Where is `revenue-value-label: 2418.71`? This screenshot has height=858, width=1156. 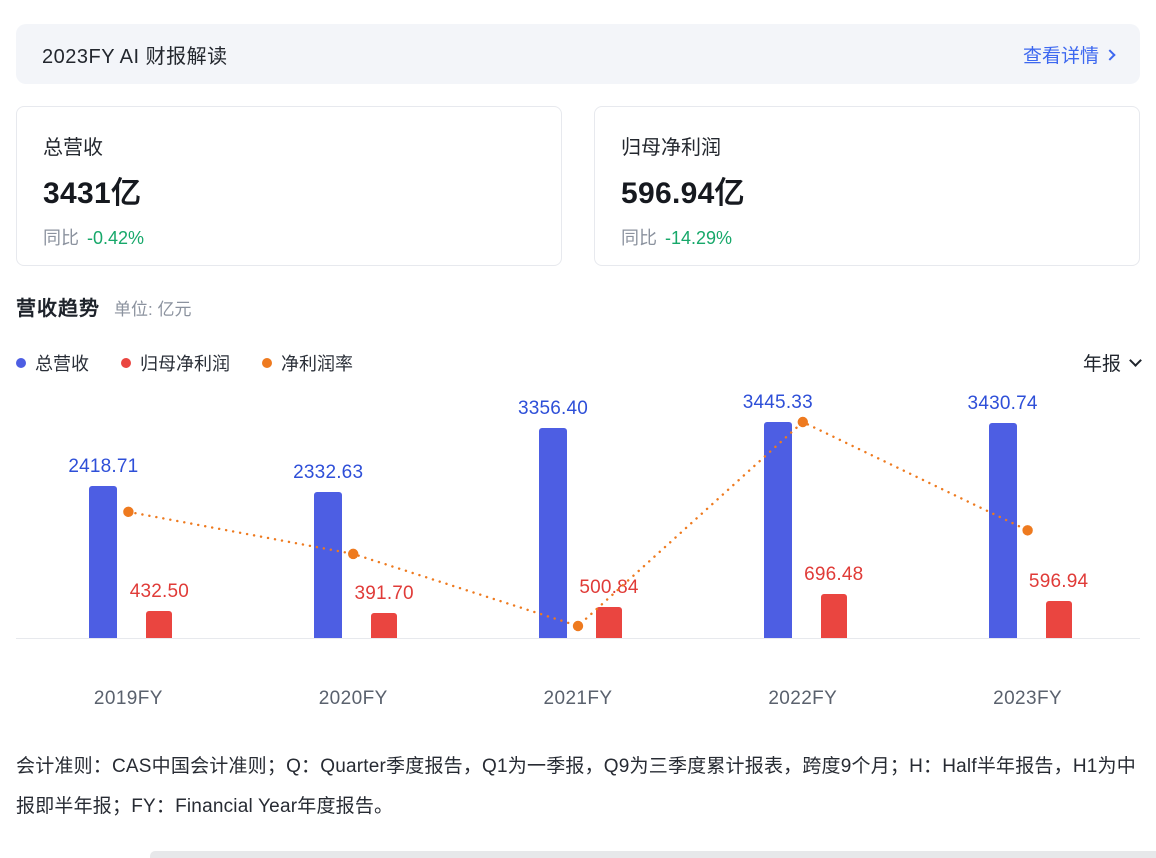
revenue-value-label: 2418.71 is located at coordinates (103, 467).